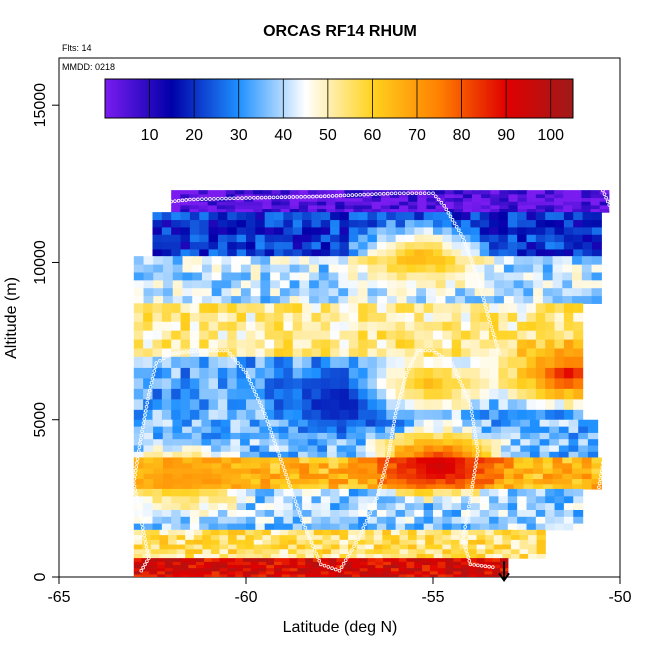 This screenshot has width=650, height=650. What do you see at coordinates (619, 597) in the screenshot?
I see `x-tick-label: -50` at bounding box center [619, 597].